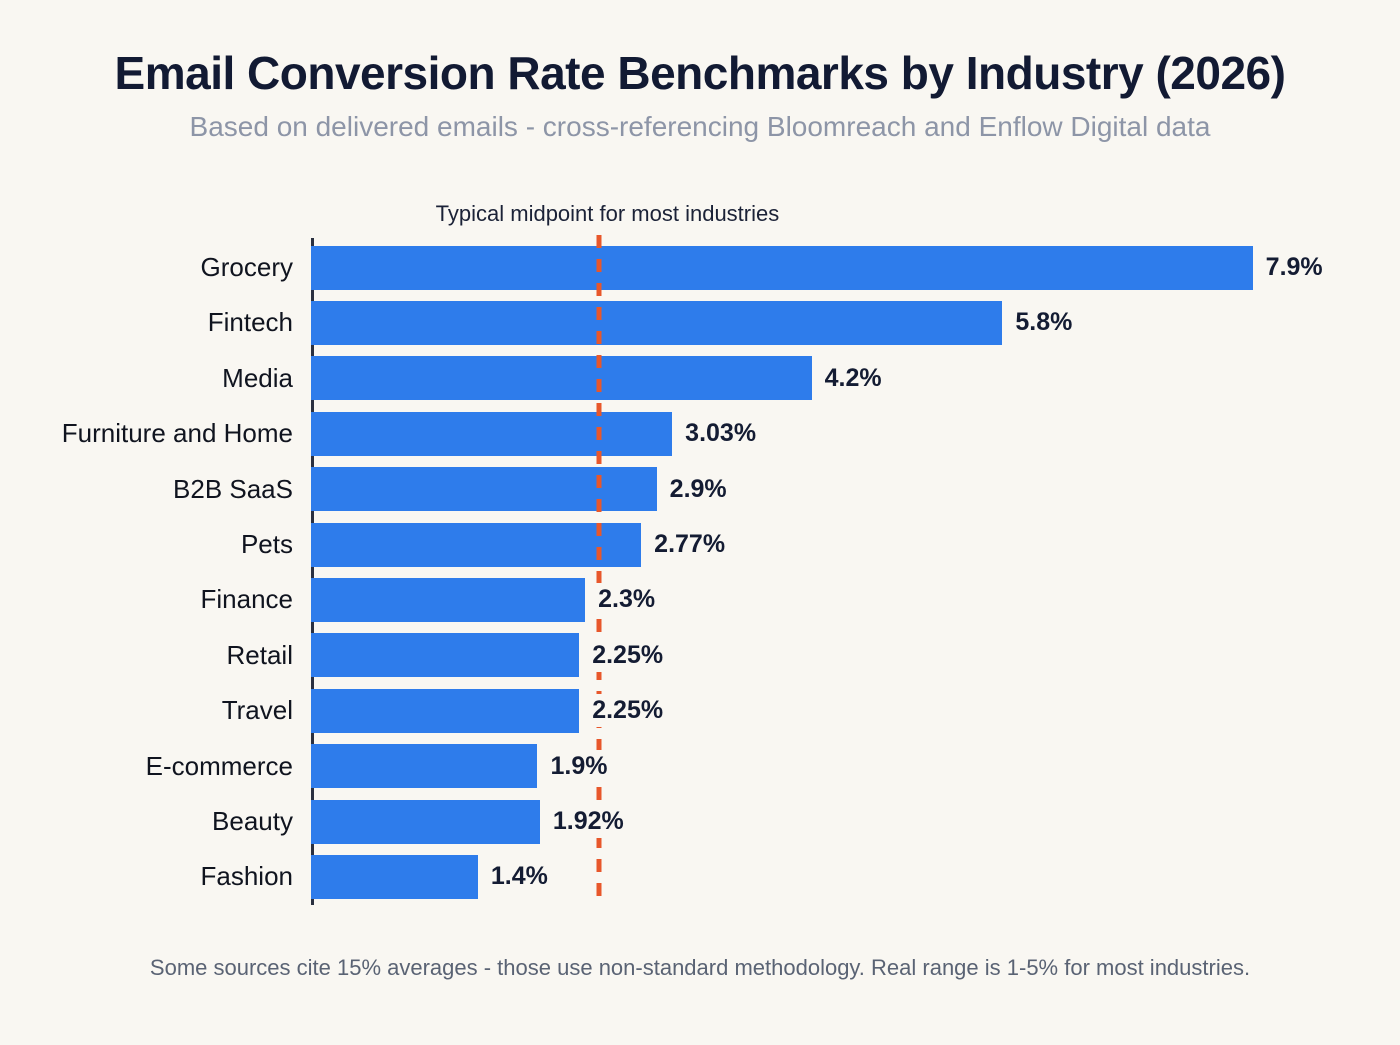 The width and height of the screenshot is (1400, 1045). I want to click on bar-area: 4.2%, so click(855, 378).